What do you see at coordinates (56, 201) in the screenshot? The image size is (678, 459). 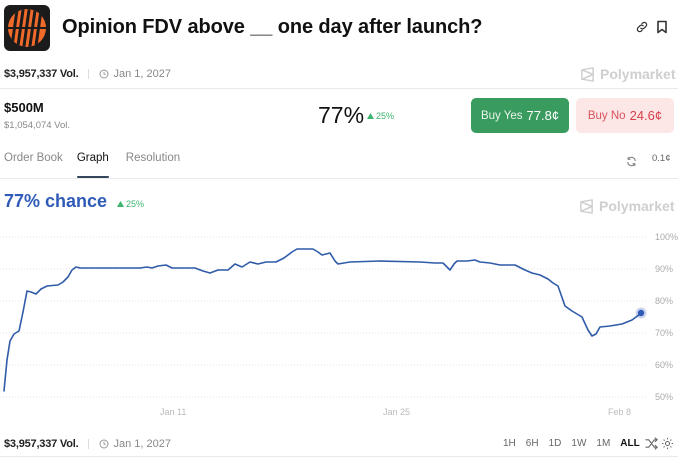 I see `chance-label: 77% chance` at bounding box center [56, 201].